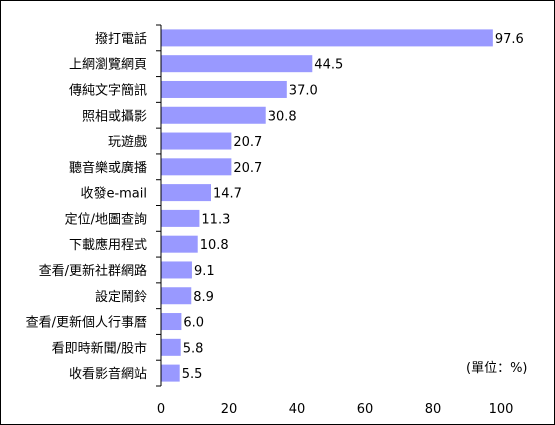  I want to click on value-label: 9.1, so click(204, 271).